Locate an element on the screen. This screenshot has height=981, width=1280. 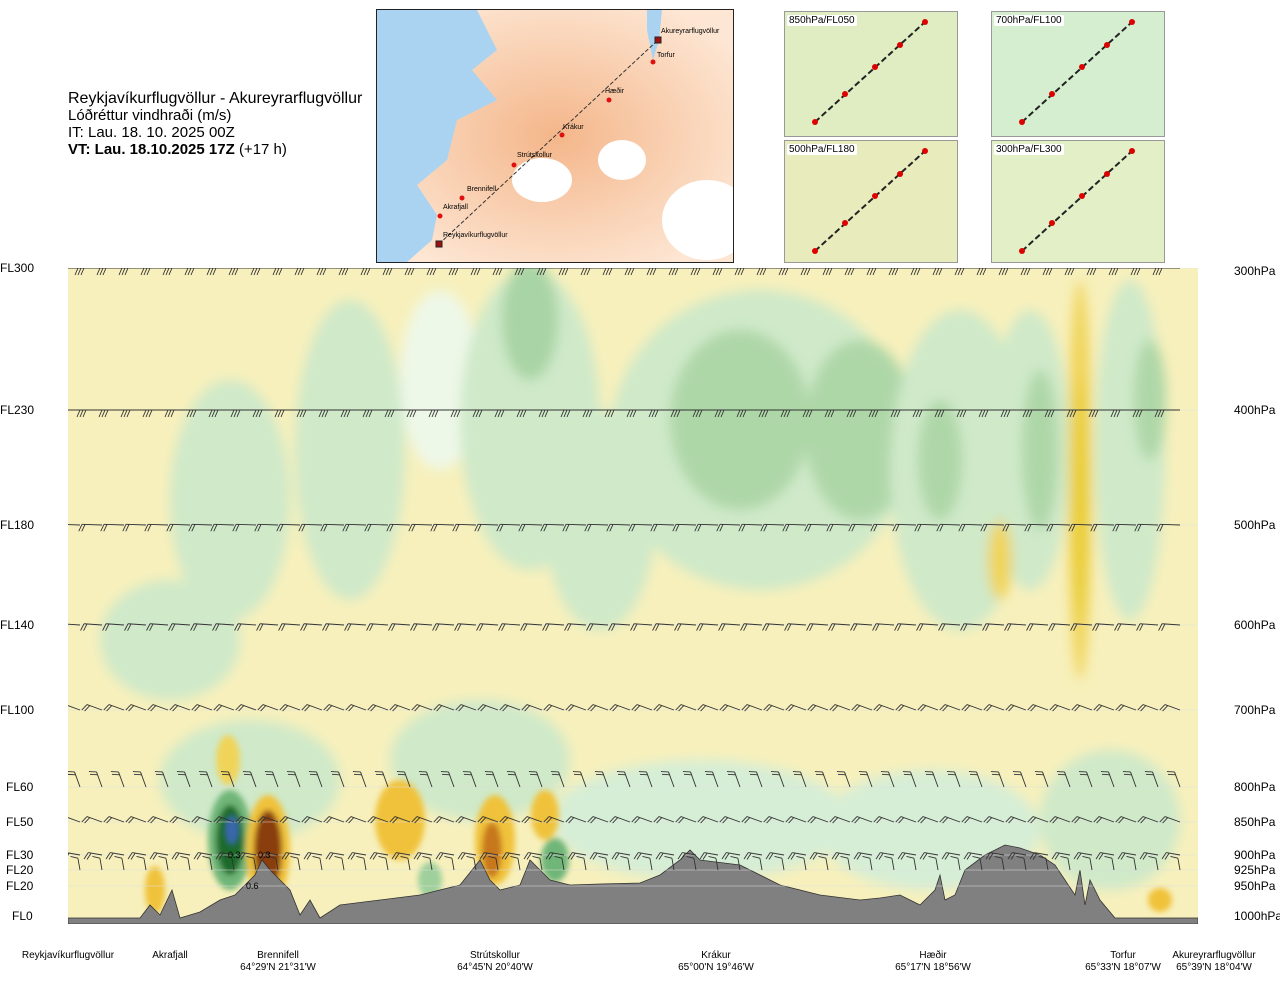
fl-tick-label: FL230 is located at coordinates (17, 410).